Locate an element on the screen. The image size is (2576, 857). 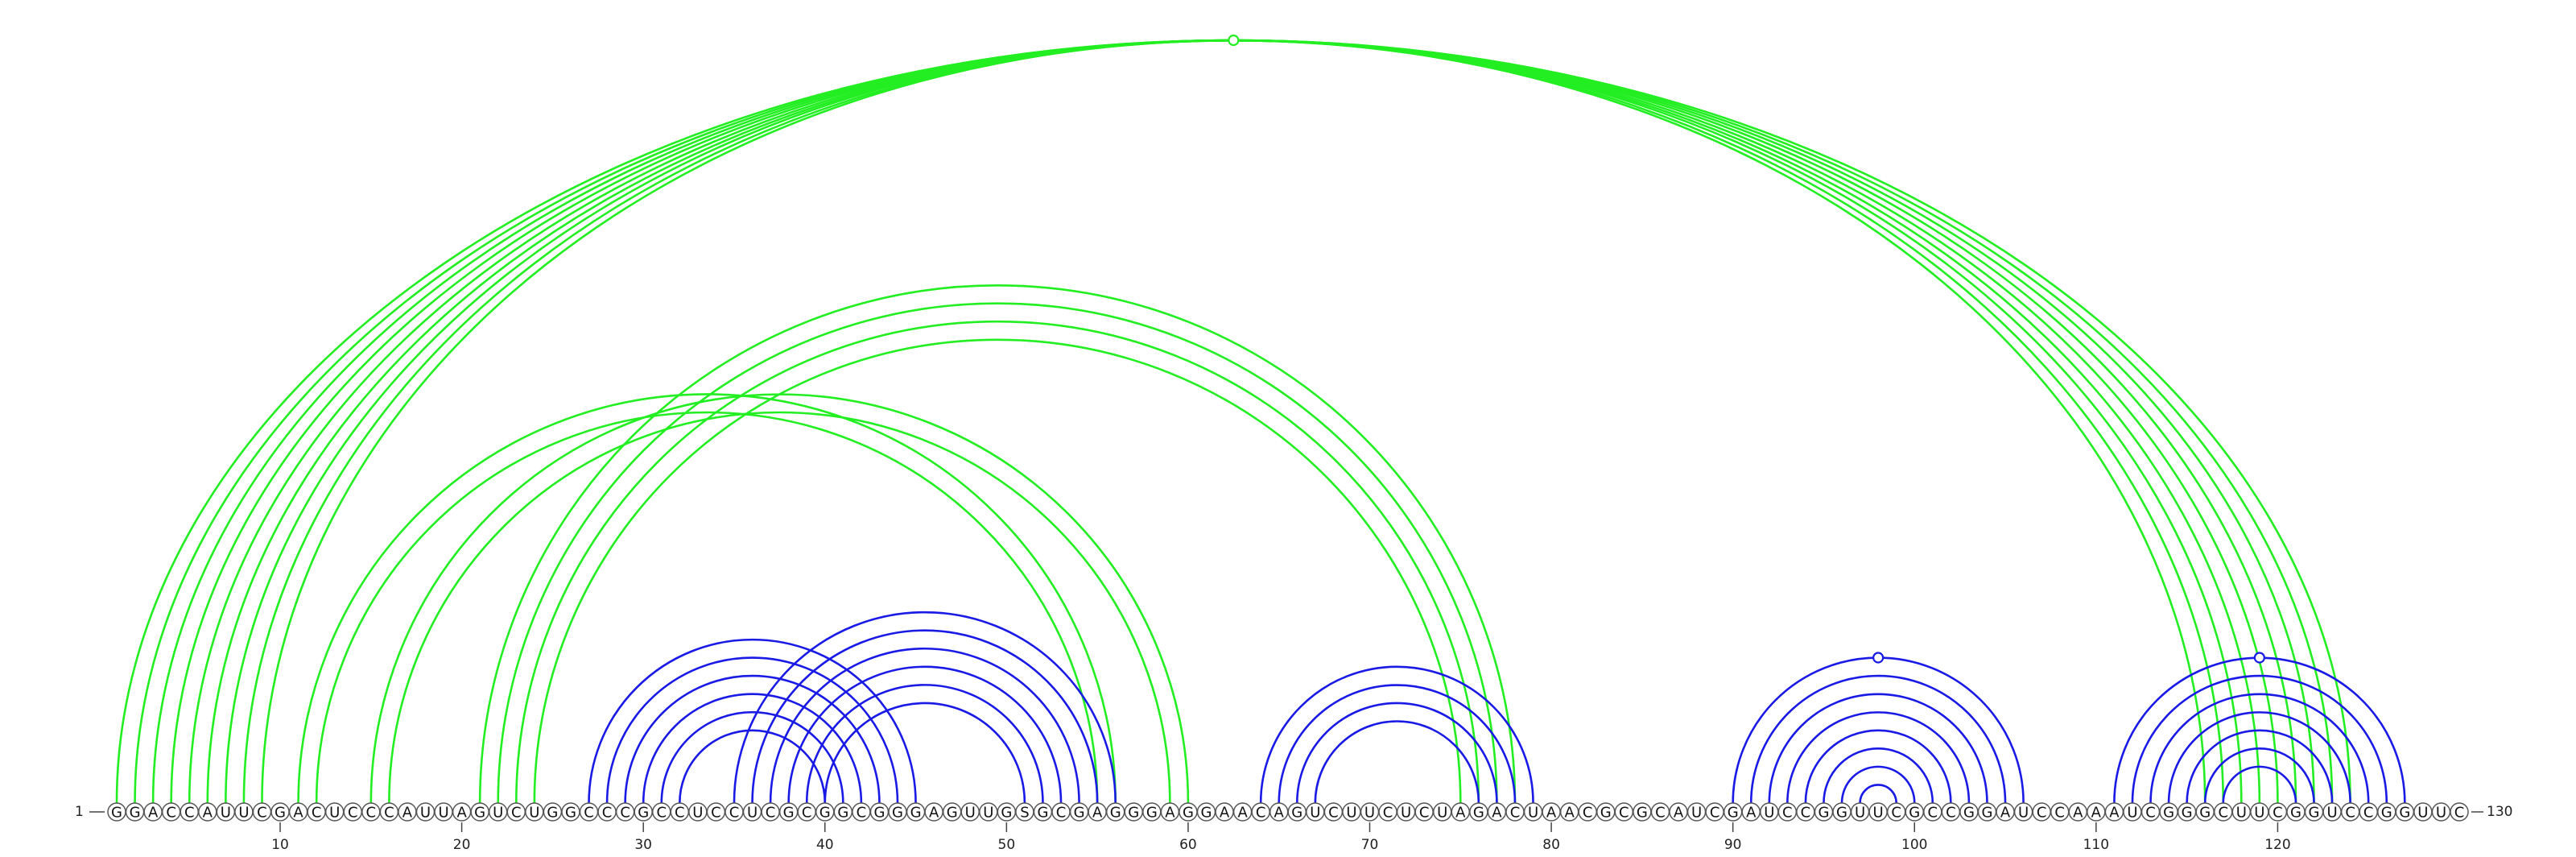
start-position-label: 1 is located at coordinates (79, 812).